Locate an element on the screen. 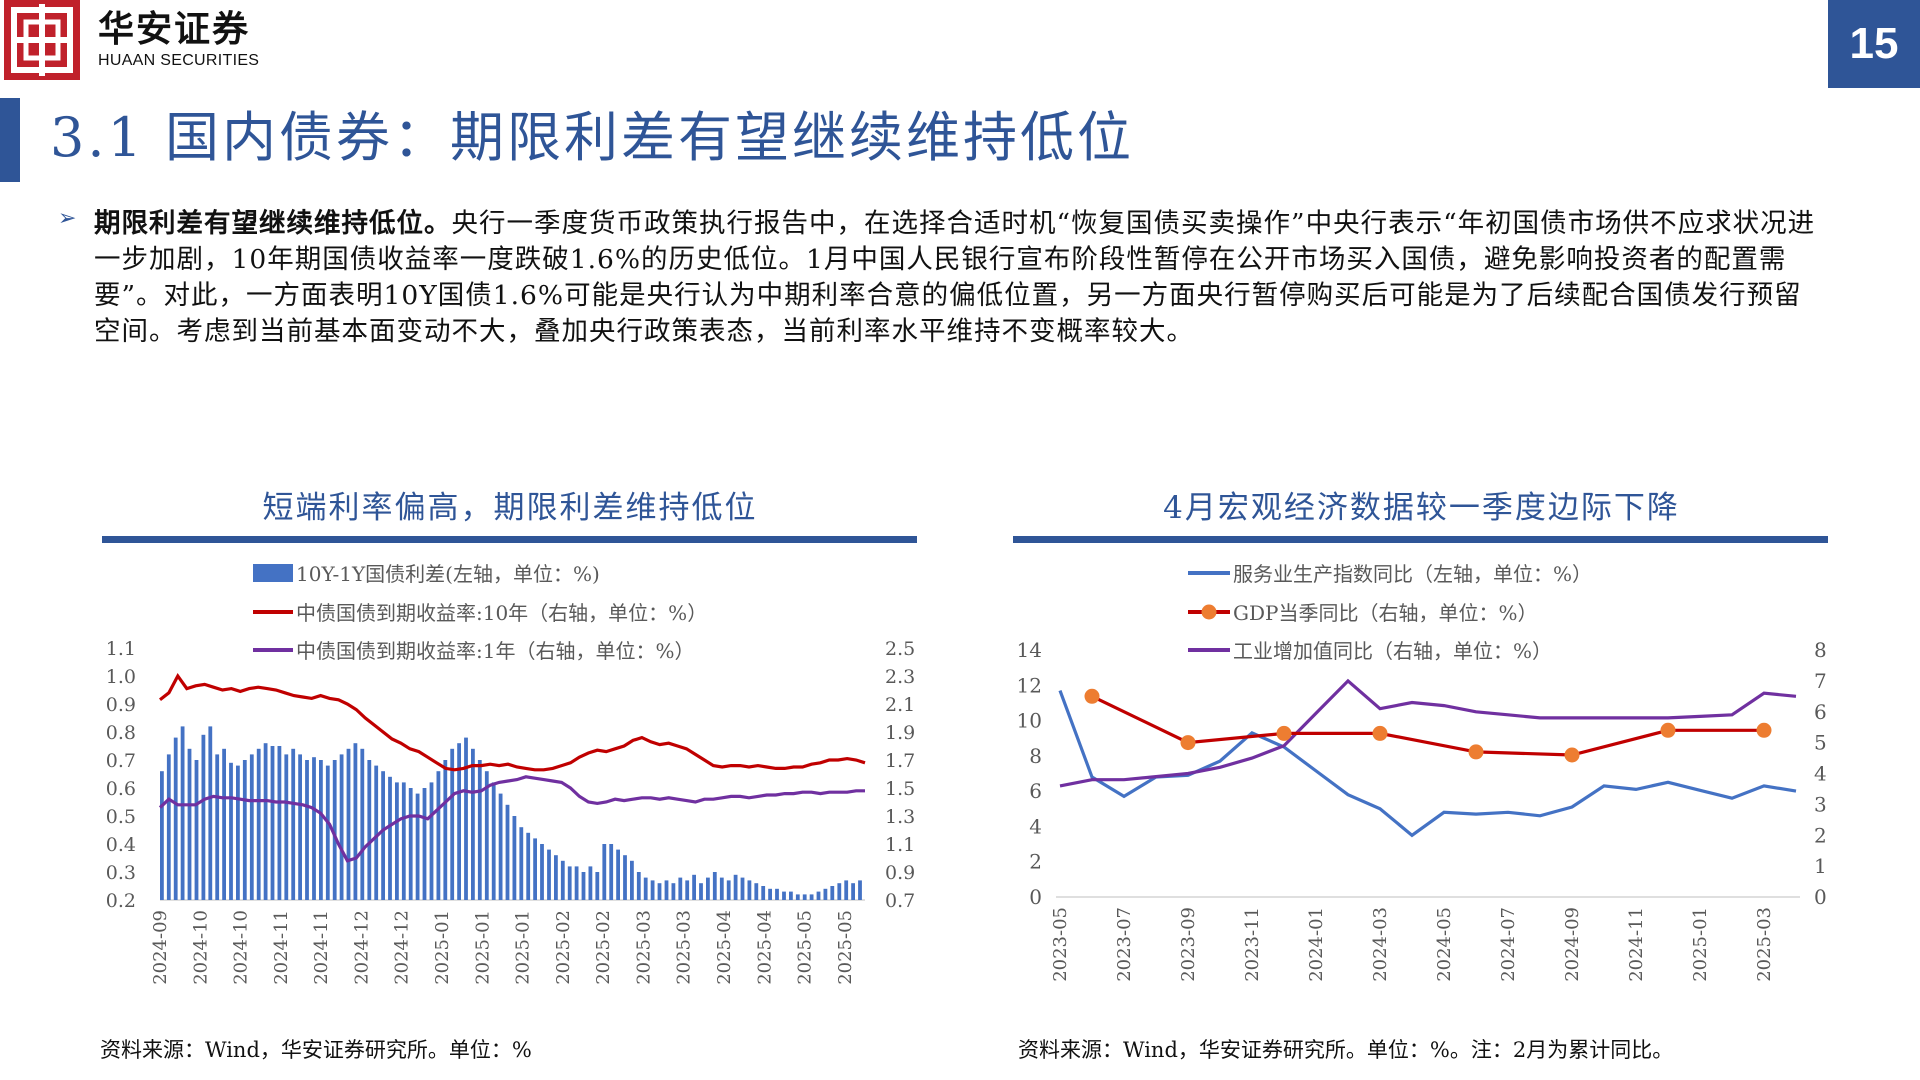  page-number: 15 is located at coordinates (1874, 44).